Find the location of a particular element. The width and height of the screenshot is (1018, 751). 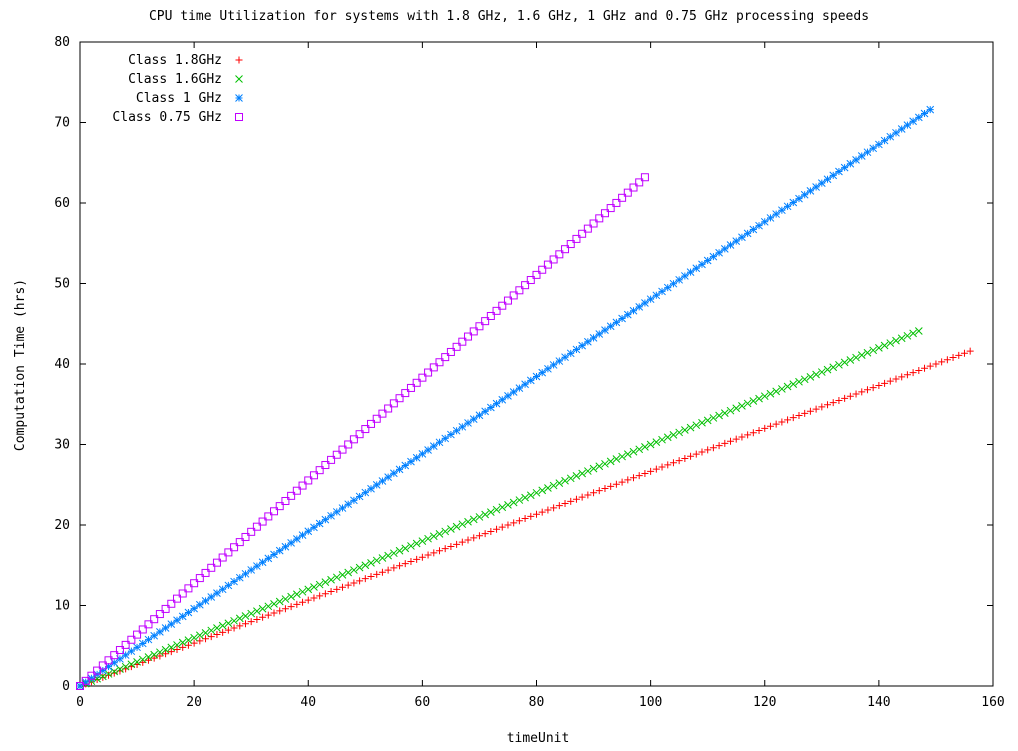

y-tick-label: 50 is located at coordinates (62, 284).